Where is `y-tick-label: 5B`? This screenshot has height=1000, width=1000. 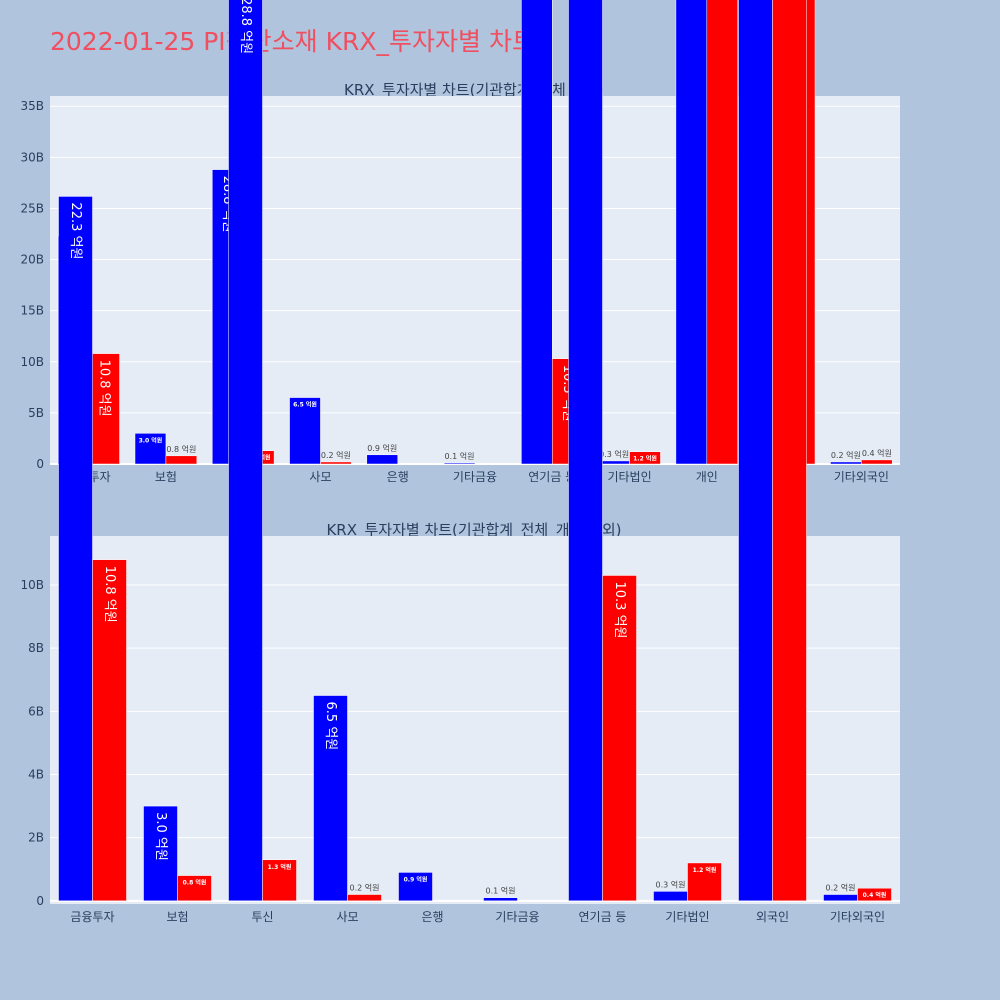
y-tick-label: 5B is located at coordinates (36, 413).